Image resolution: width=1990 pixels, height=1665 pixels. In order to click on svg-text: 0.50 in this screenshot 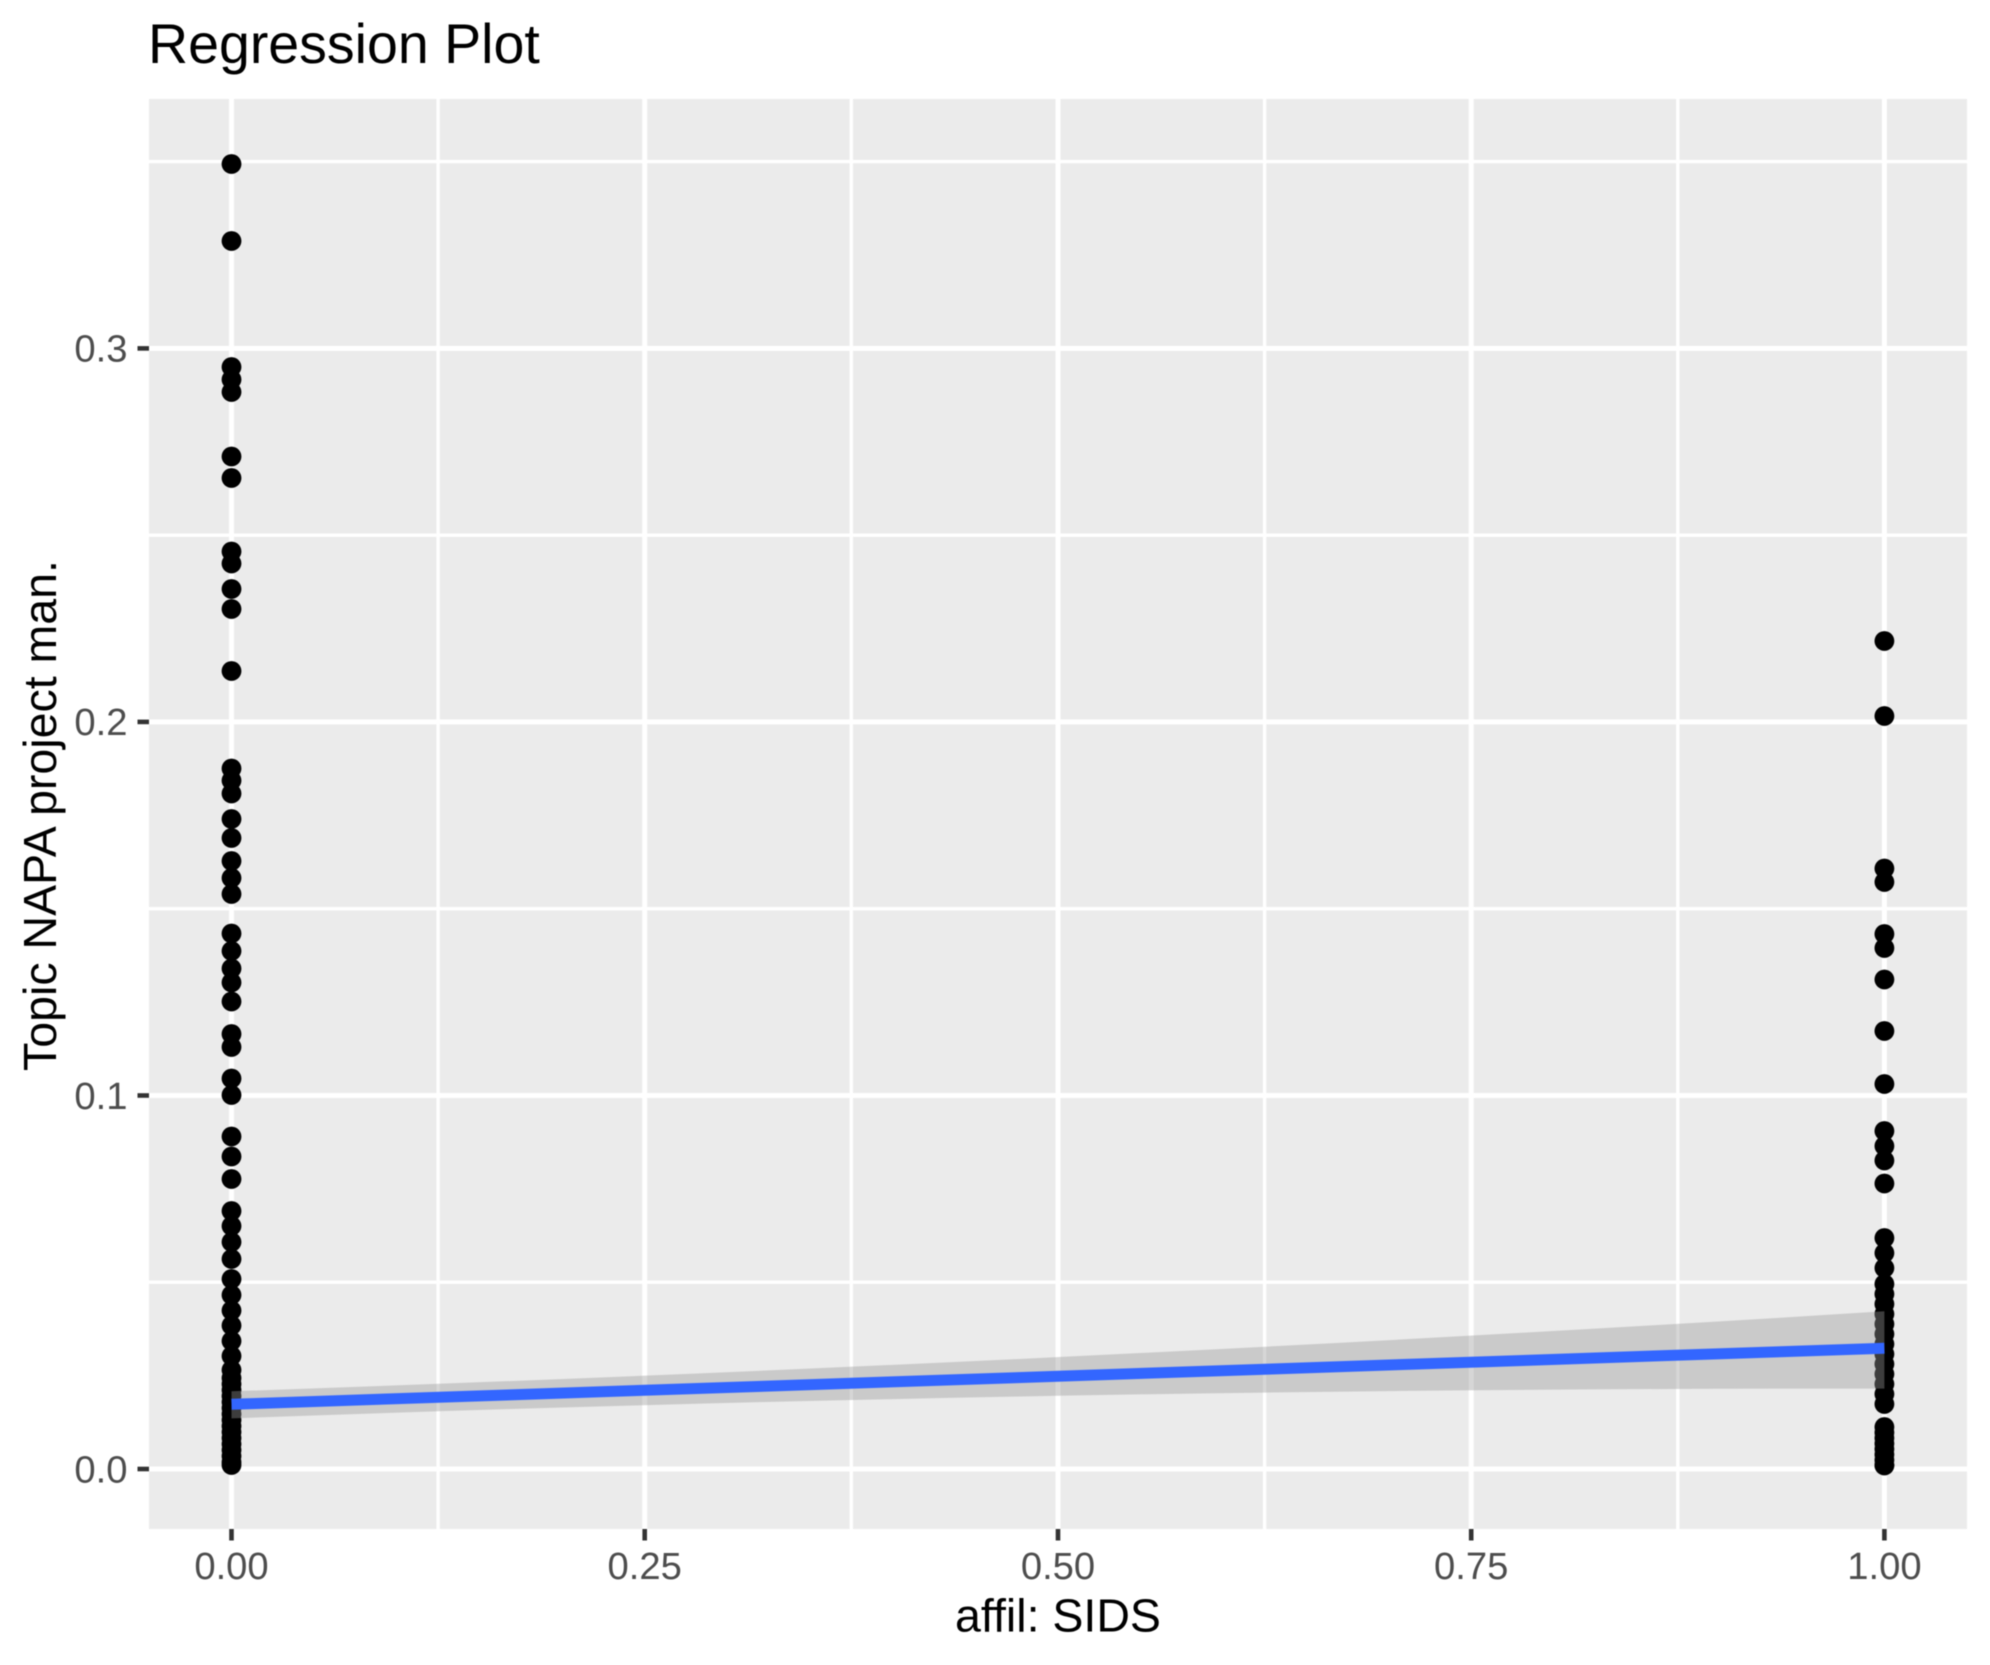, I will do `click(1058, 1566)`.